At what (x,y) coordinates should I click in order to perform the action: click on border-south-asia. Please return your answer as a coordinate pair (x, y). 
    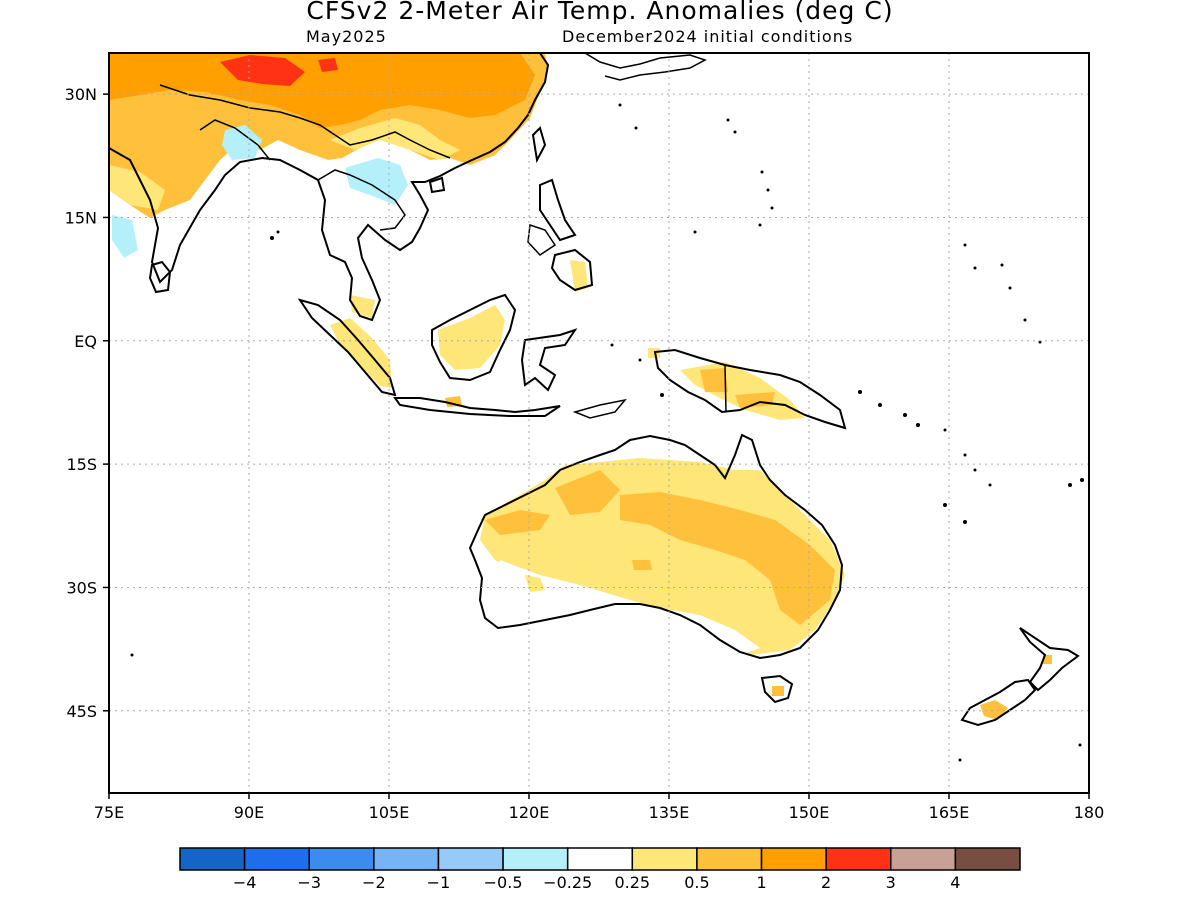
    Looking at the image, I should click on (235, 140).